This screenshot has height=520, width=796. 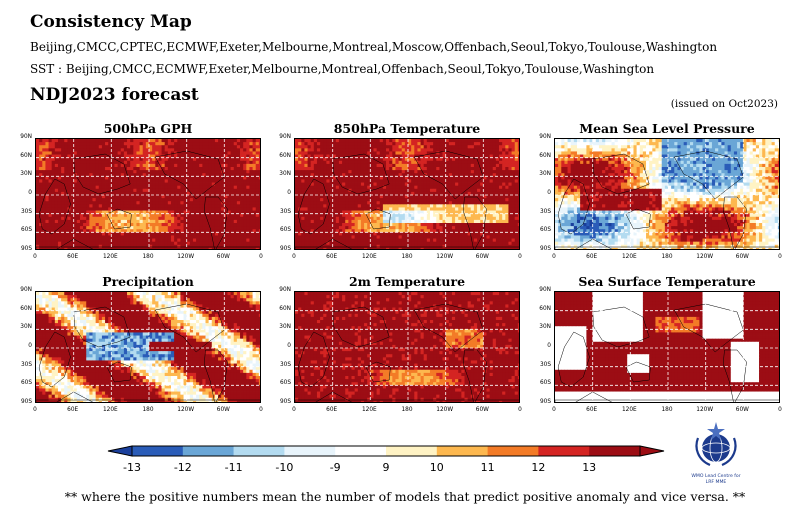 What do you see at coordinates (652, 451) in the screenshot?
I see `colorbar-extend-high` at bounding box center [652, 451].